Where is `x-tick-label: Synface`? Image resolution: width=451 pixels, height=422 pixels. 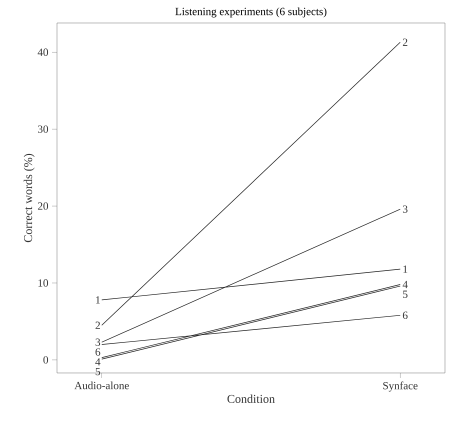
x-tick-label: Synface is located at coordinates (400, 387).